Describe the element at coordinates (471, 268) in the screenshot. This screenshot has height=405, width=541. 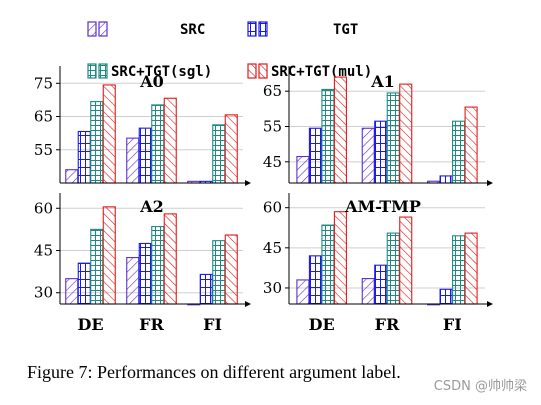
I see `bar-am-tmp-fi-src-tgt-mul` at that location.